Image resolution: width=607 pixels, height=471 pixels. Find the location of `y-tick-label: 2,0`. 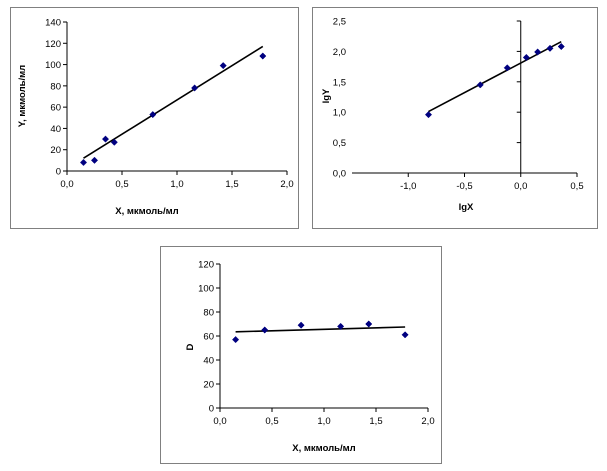

y-tick-label: 2,0 is located at coordinates (339, 52).